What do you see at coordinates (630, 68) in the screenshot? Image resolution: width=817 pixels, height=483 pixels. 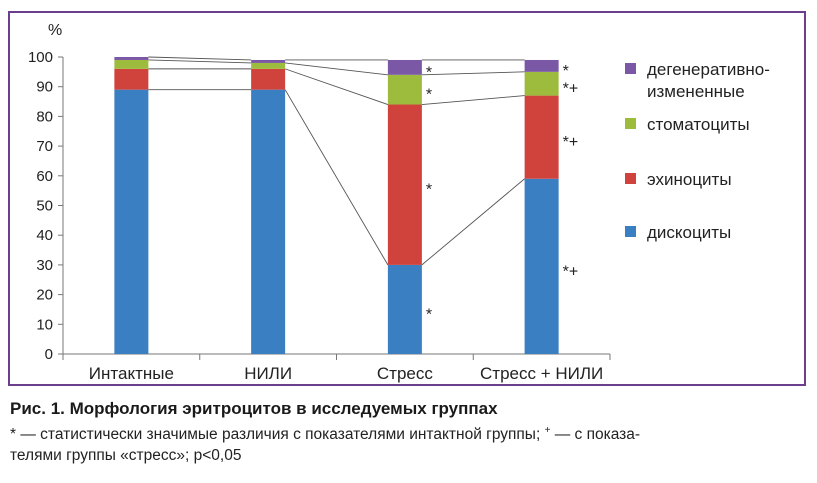 I see `legend-swatch-degenerative` at bounding box center [630, 68].